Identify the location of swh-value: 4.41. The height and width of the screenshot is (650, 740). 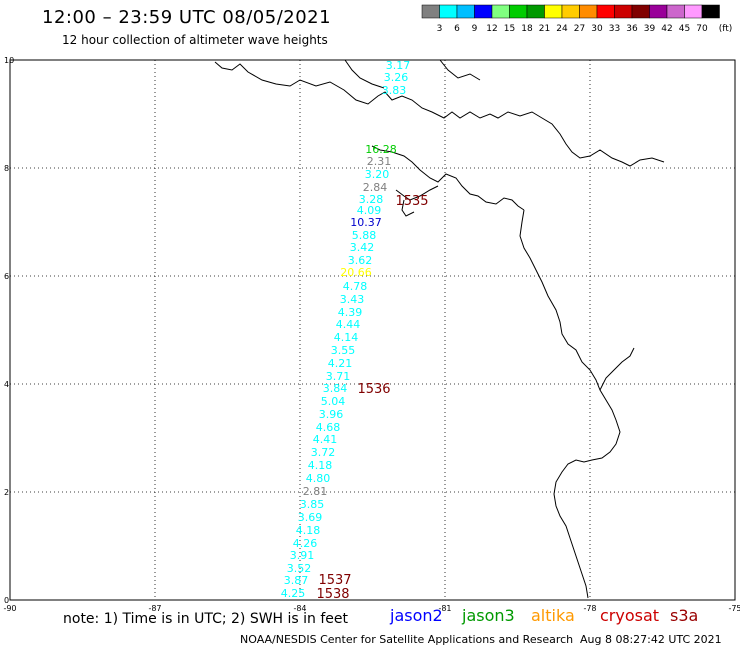
(325, 439).